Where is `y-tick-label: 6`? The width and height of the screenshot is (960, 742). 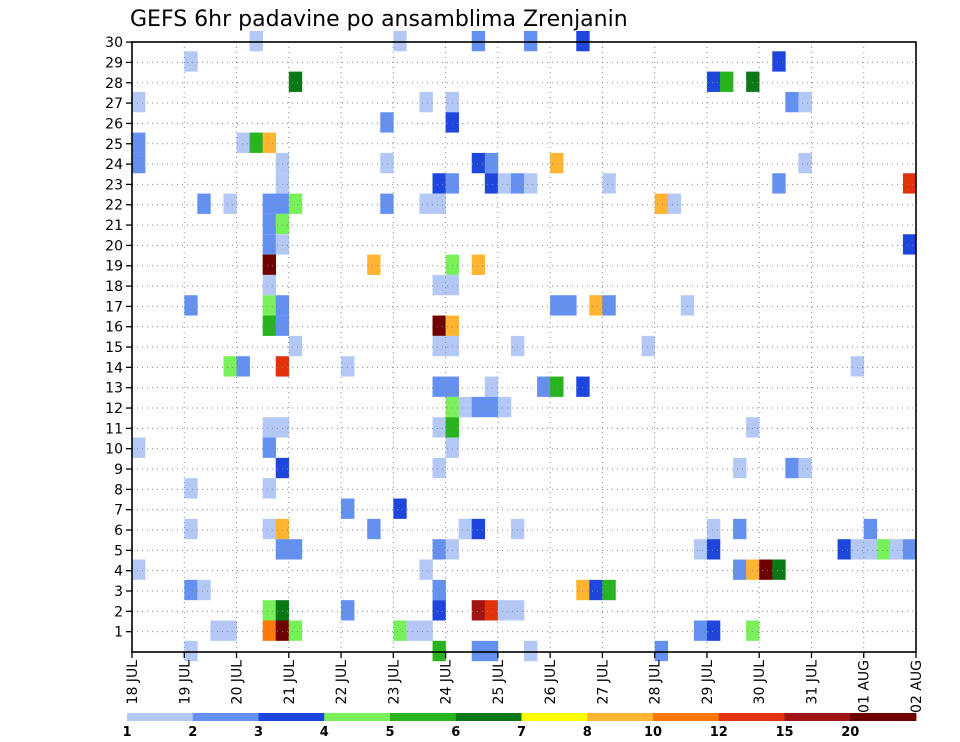 y-tick-label: 6 is located at coordinates (118, 531).